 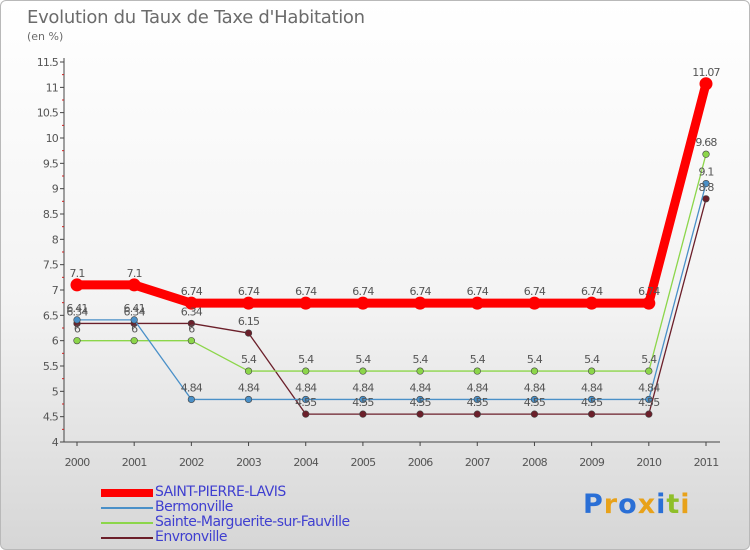 I want to click on y-tick-label: 11.5, so click(x=48, y=62).